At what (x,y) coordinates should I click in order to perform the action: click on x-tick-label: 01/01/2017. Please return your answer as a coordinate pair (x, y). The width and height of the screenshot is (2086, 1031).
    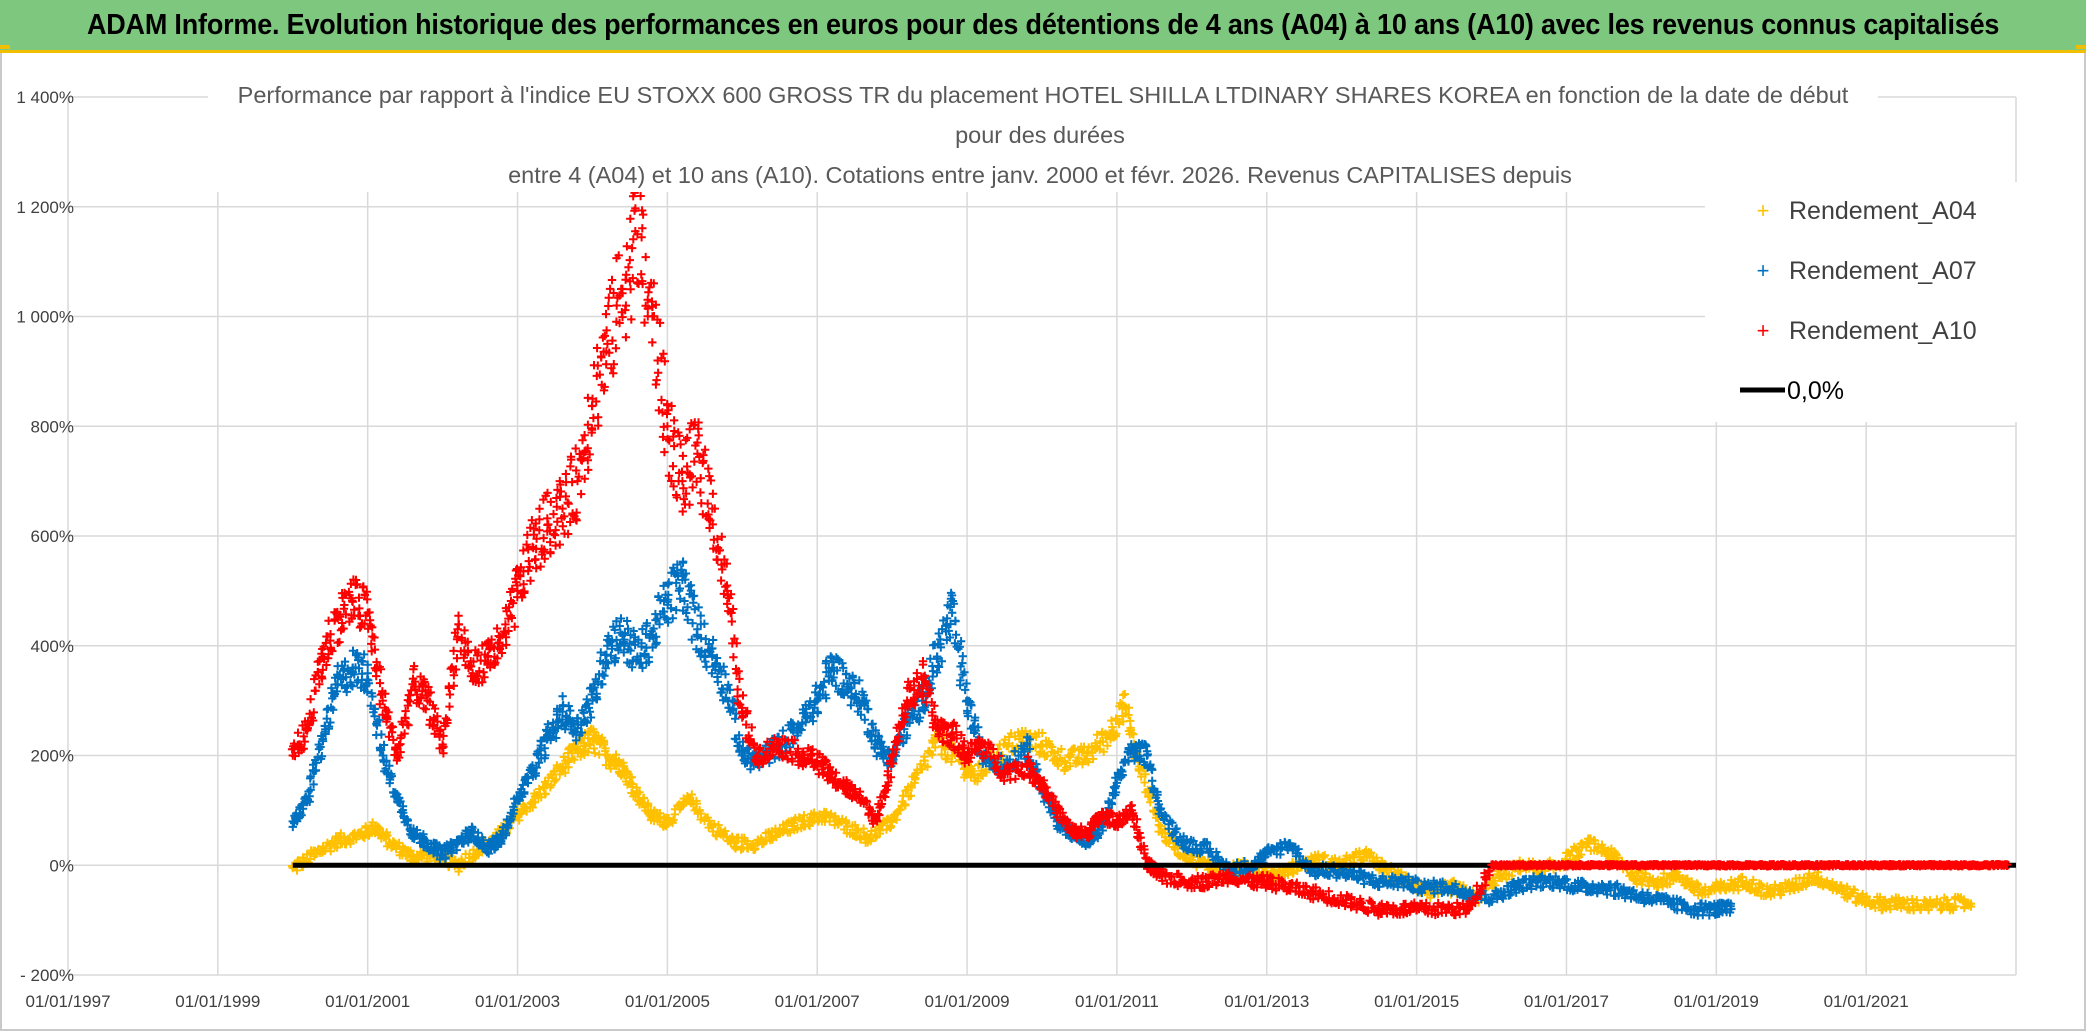
    Looking at the image, I should click on (1566, 1001).